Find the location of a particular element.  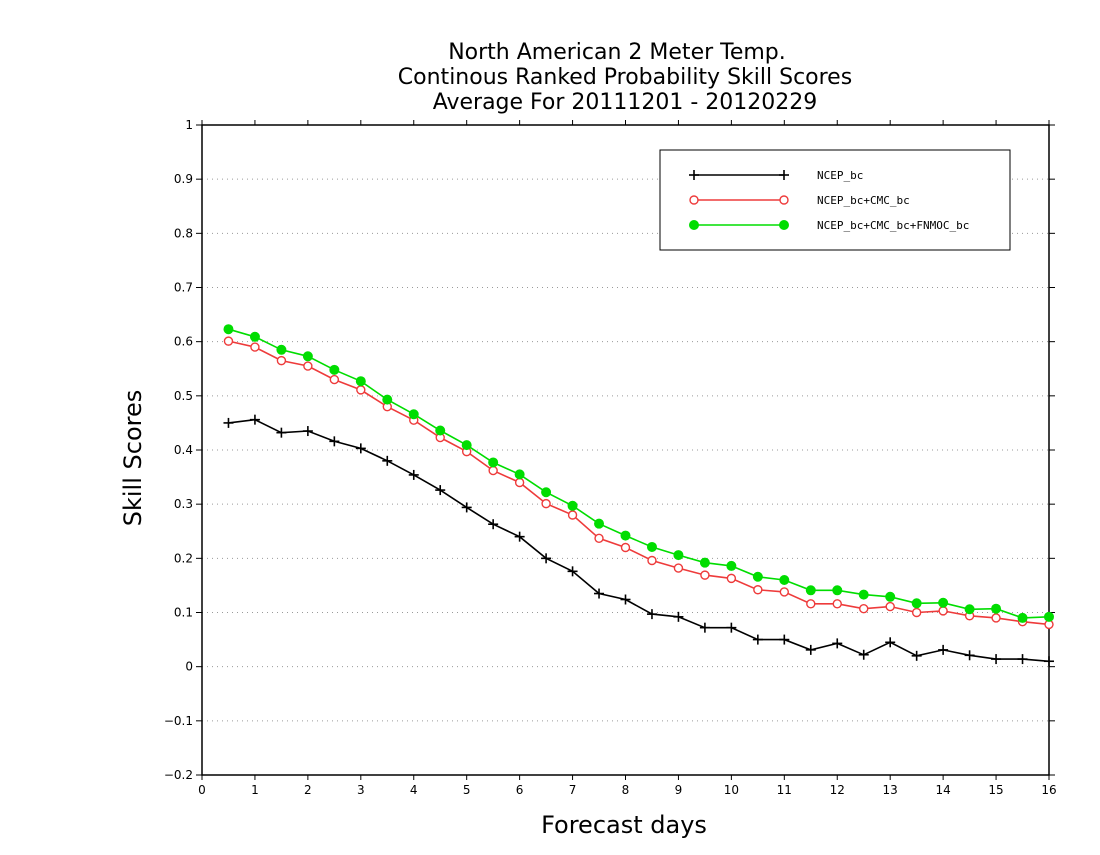

y-axis-title: Skill Scores is located at coordinates (133, 458).